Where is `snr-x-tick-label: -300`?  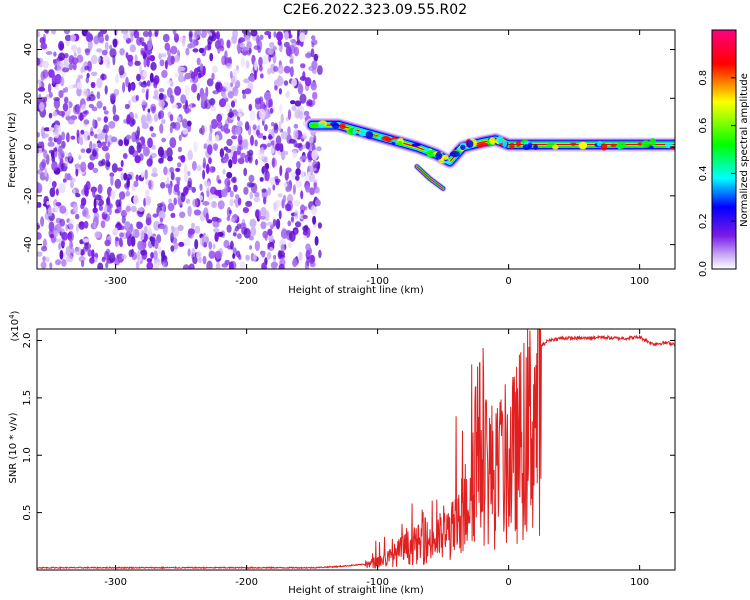 snr-x-tick-label: -300 is located at coordinates (115, 582).